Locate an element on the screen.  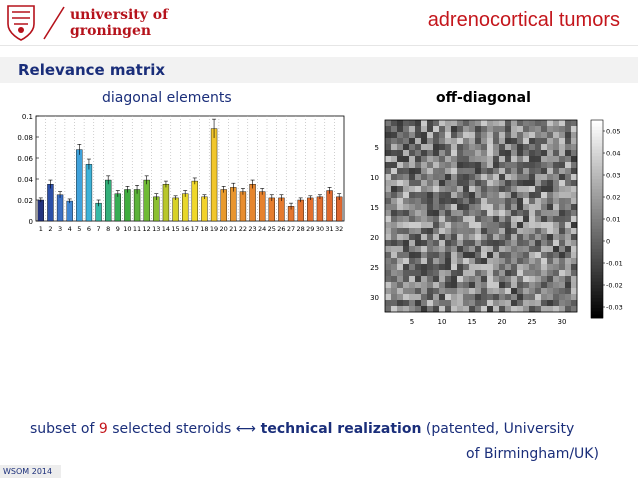
heatmap-x-tick: 30 is located at coordinates (562, 322).